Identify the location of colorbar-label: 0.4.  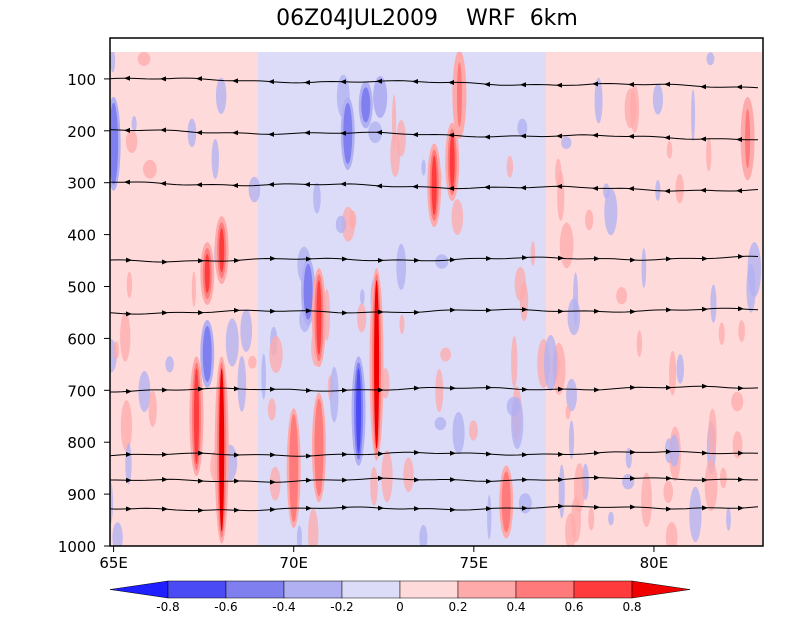
(515, 607).